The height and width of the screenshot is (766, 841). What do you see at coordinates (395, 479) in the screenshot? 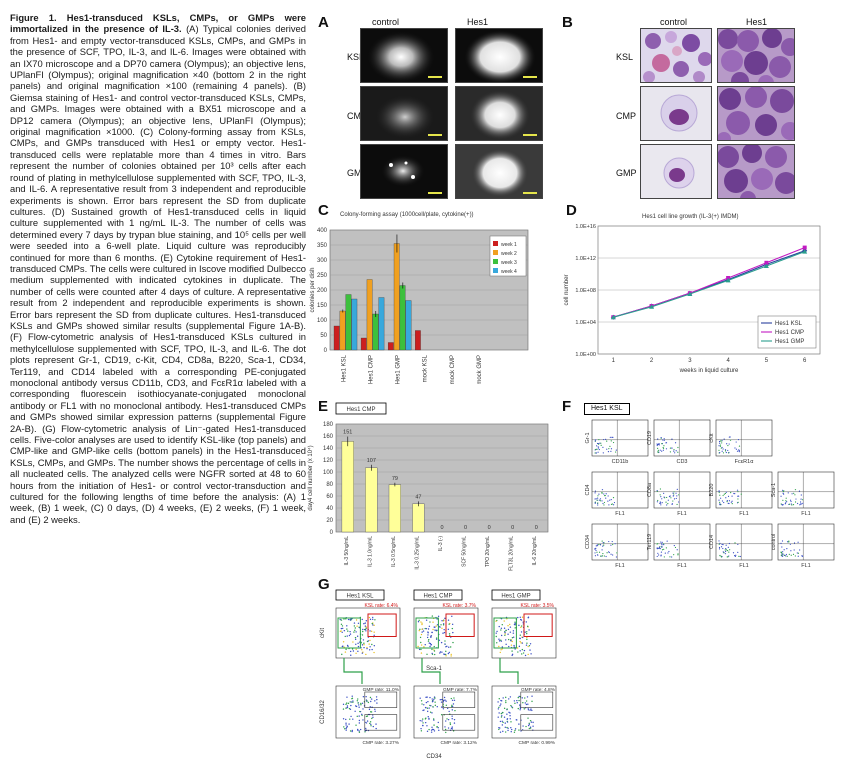
I see `chart-e-value-2: 79` at bounding box center [395, 479].